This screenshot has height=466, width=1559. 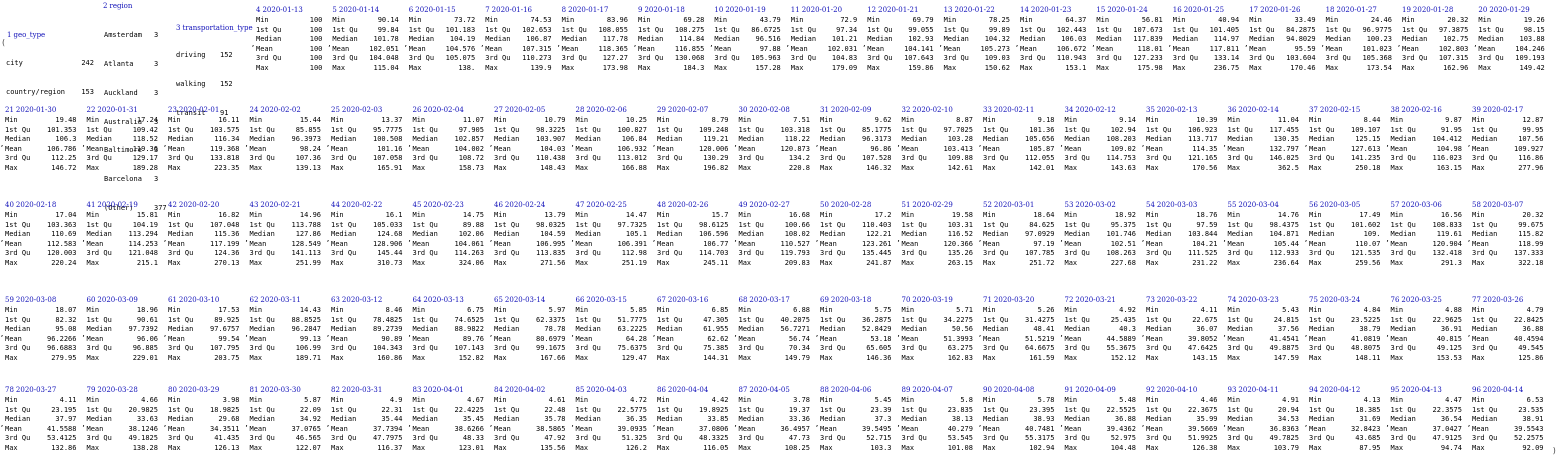 I want to click on stat-row: 3rd Qu 113.835, so click(x=530, y=254).